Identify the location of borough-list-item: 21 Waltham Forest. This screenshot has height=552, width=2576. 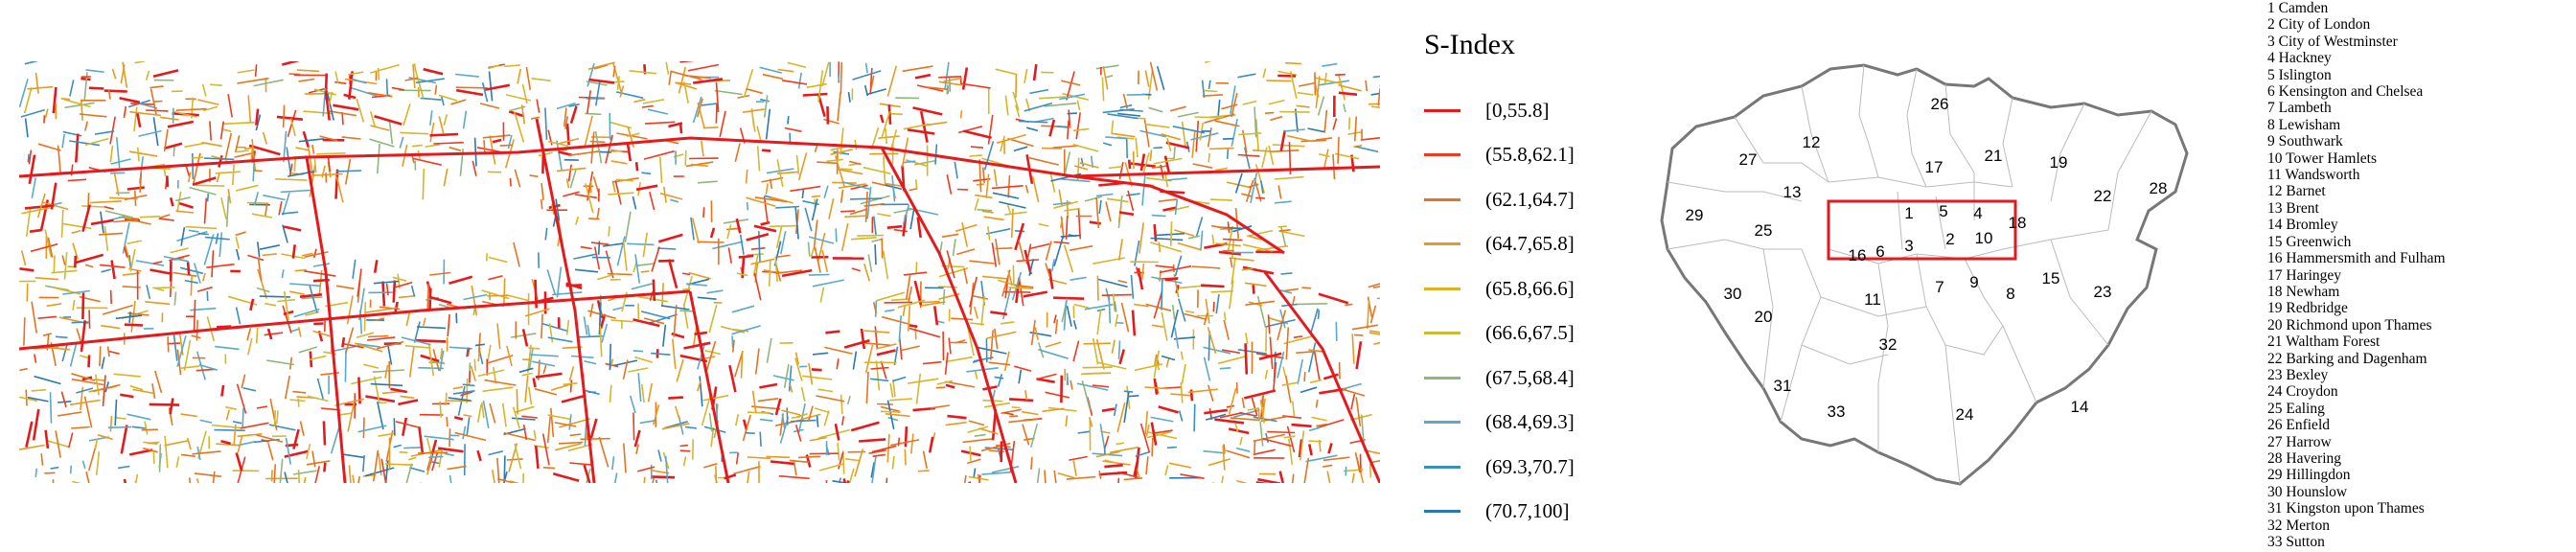
(2323, 342).